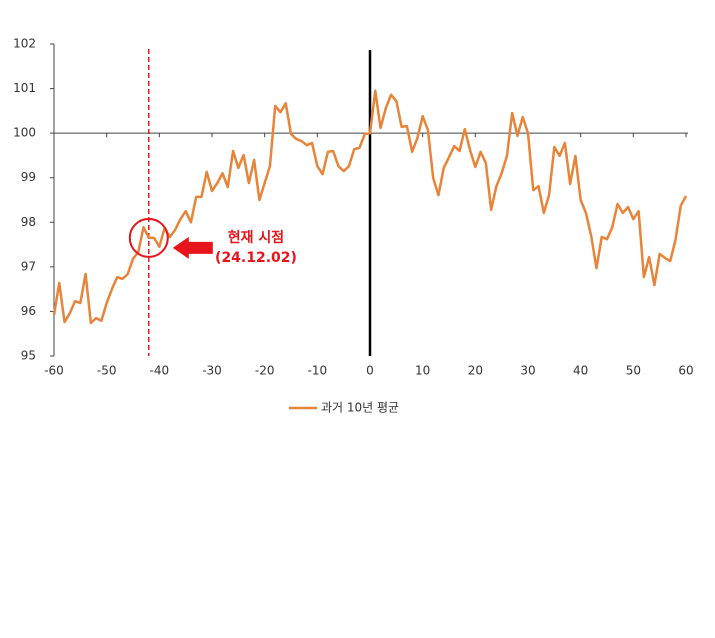 This screenshot has width=715, height=638. I want to click on x-tick-label: -50, so click(107, 371).